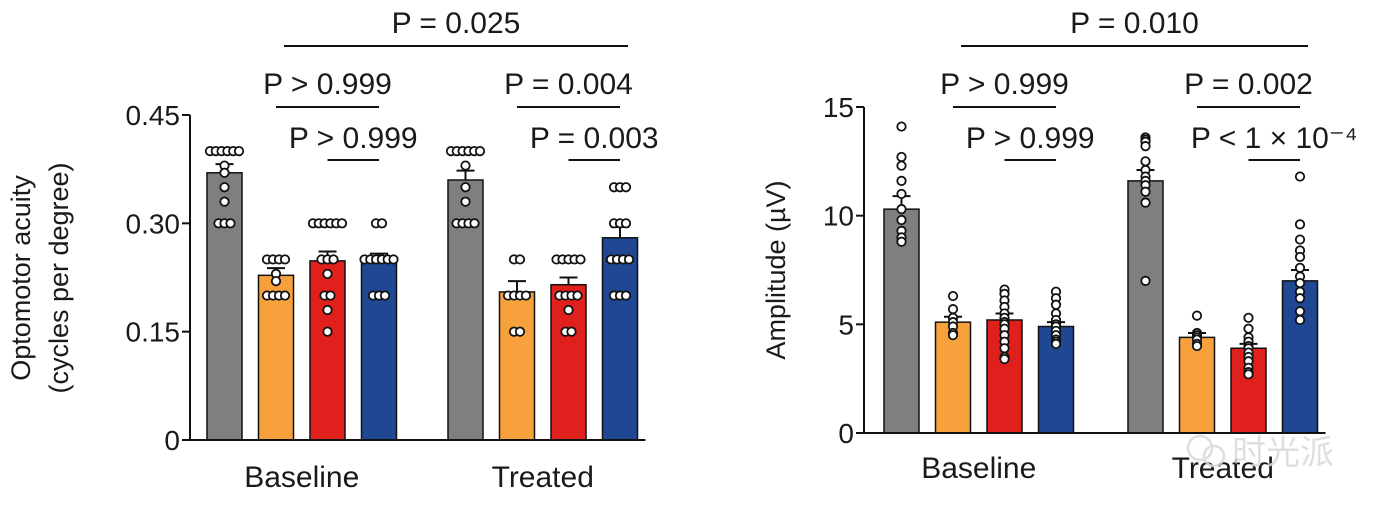 This screenshot has height=518, width=1392. I want to click on y-tick-label: 0.30, so click(153, 223).